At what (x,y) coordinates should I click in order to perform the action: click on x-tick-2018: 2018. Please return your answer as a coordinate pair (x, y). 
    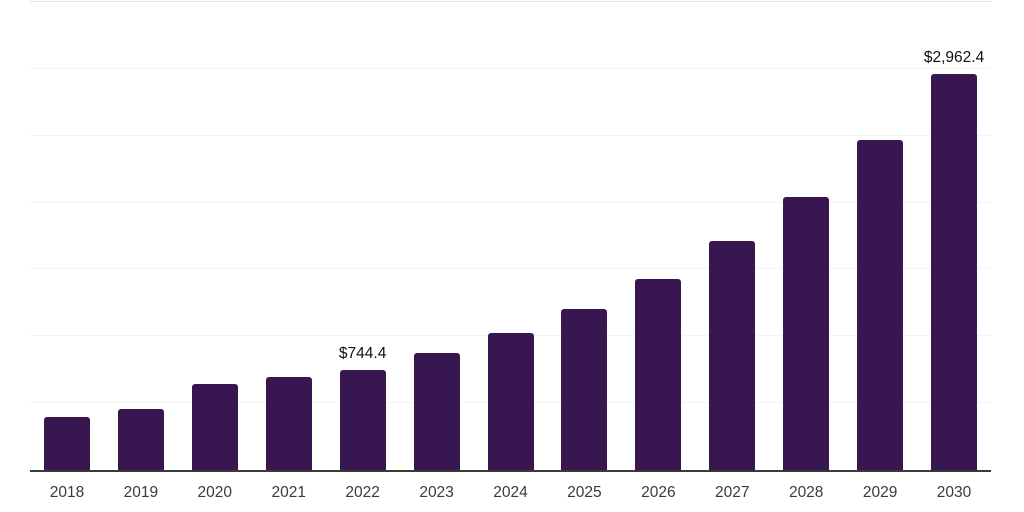
    Looking at the image, I should click on (67, 492).